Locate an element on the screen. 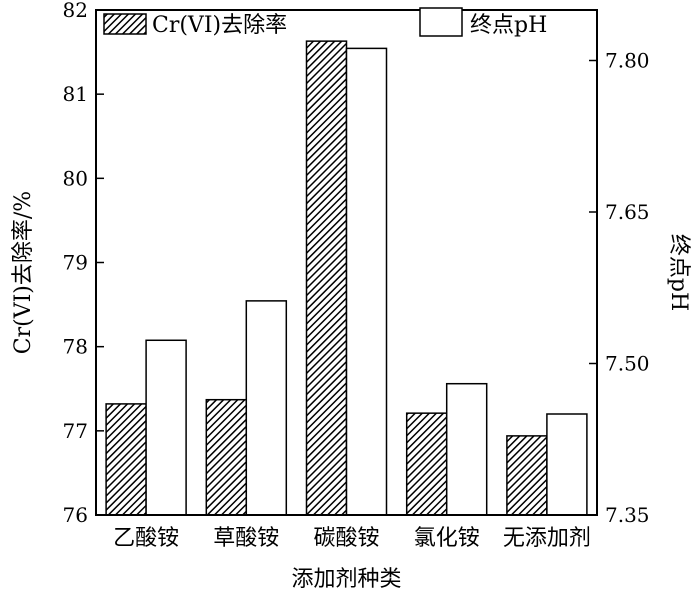 This screenshot has width=700, height=601. right-tick-label-0: 7.35 is located at coordinates (627, 515).